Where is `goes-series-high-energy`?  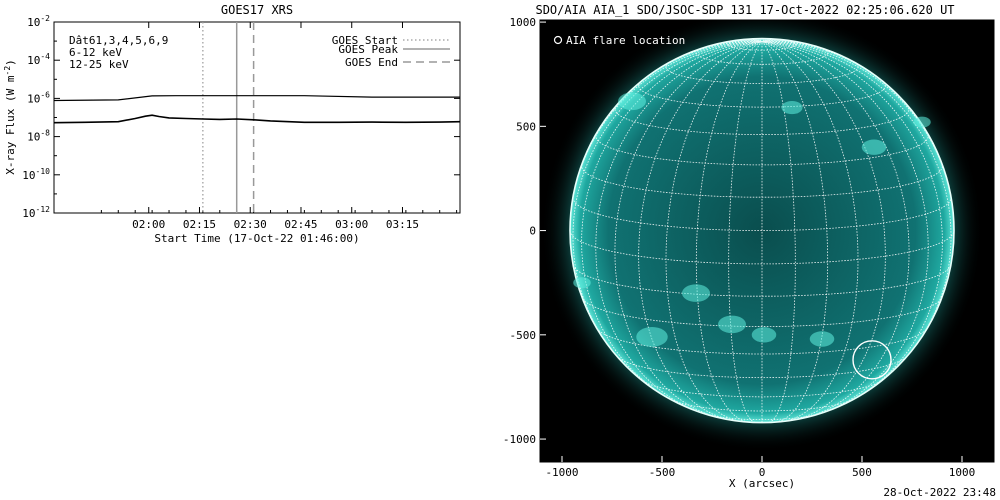
goes-series-high-energy is located at coordinates (257, 119).